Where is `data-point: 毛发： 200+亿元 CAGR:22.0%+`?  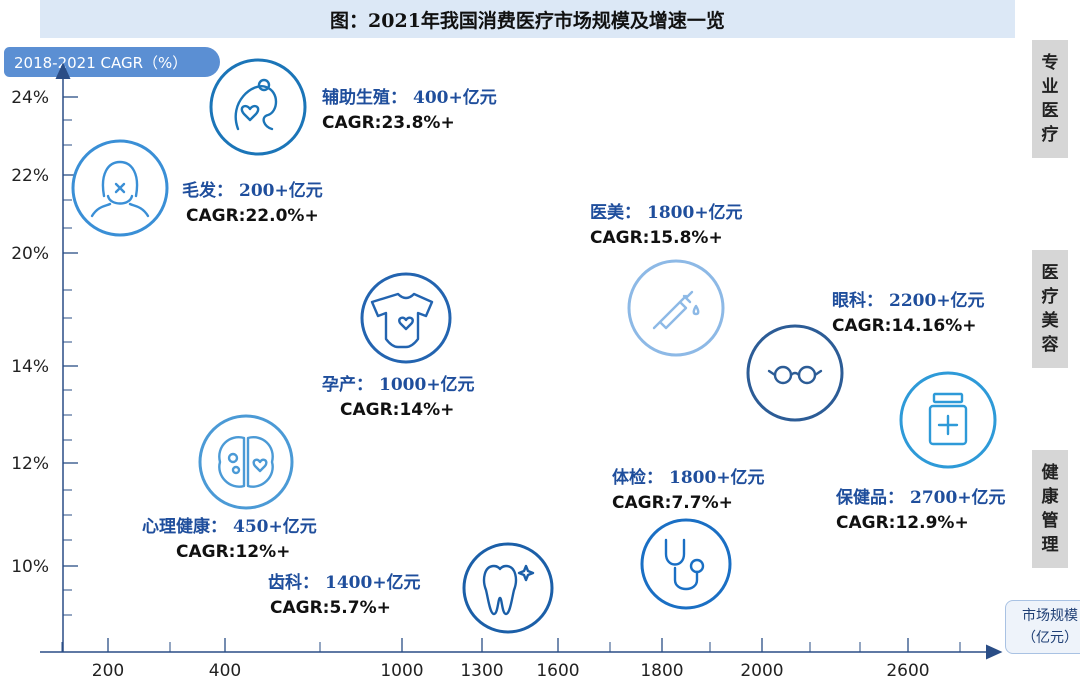 data-point: 毛发： 200+亿元 CAGR:22.0%+ is located at coordinates (197, 188).